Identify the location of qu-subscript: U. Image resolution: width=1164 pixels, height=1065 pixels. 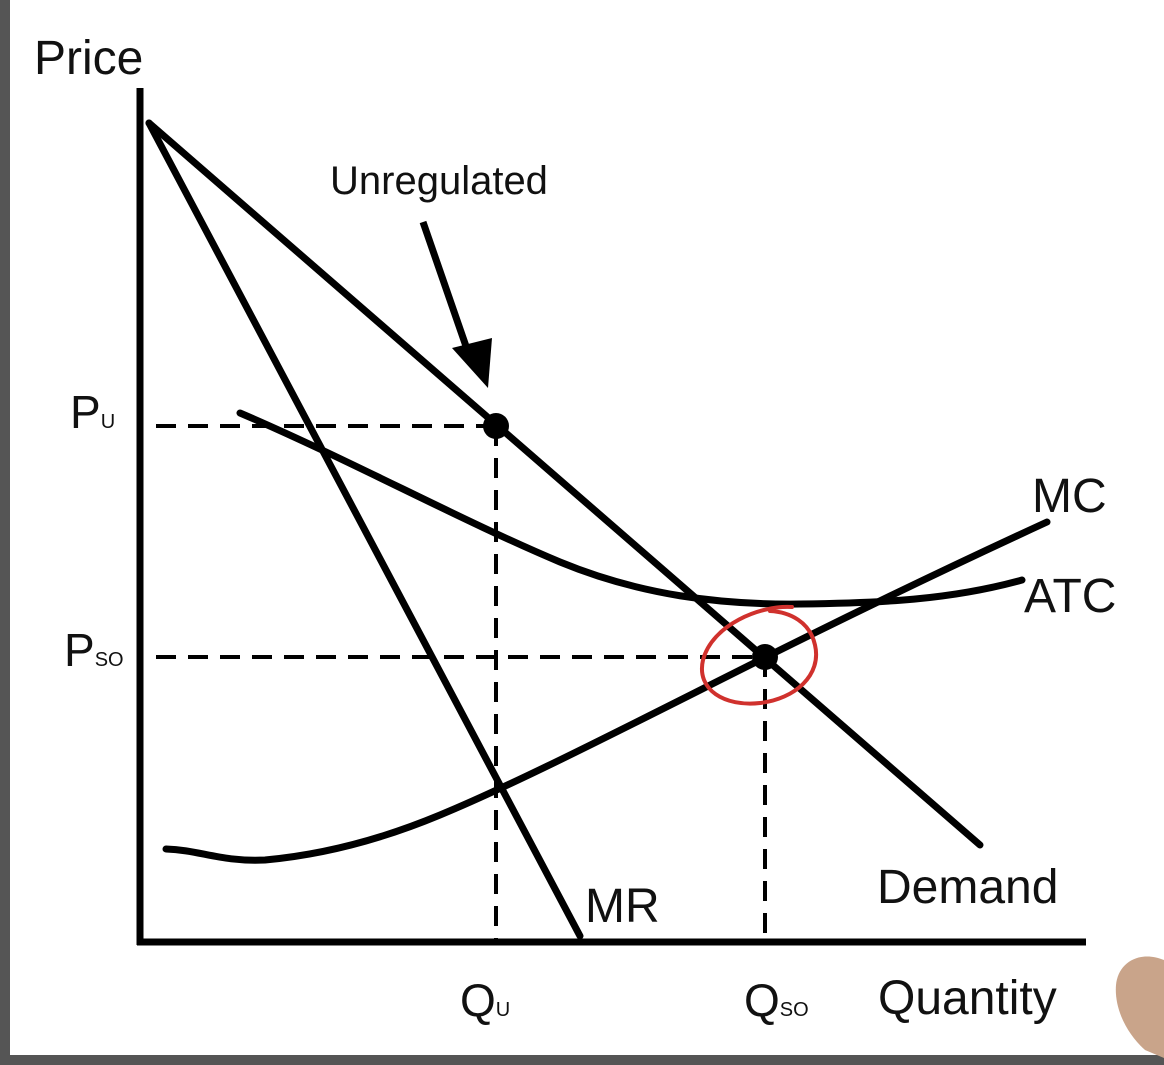
(503, 1010).